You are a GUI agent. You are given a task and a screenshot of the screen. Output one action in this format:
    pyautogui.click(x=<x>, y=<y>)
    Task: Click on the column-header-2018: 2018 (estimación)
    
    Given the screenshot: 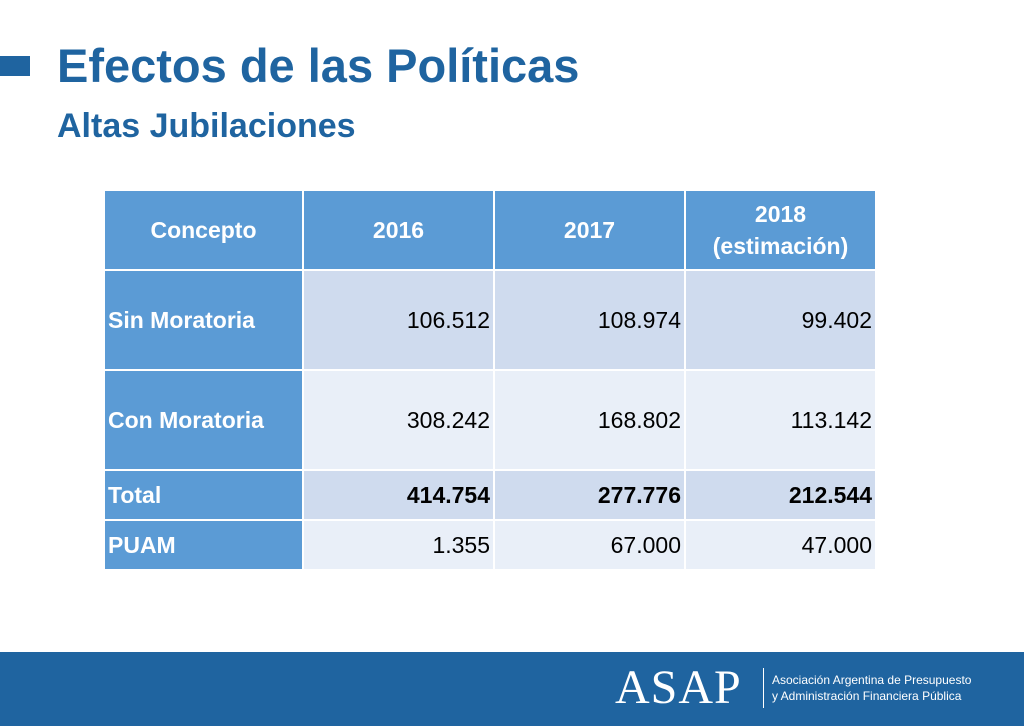 What is the action you would take?
    pyautogui.click(x=780, y=230)
    